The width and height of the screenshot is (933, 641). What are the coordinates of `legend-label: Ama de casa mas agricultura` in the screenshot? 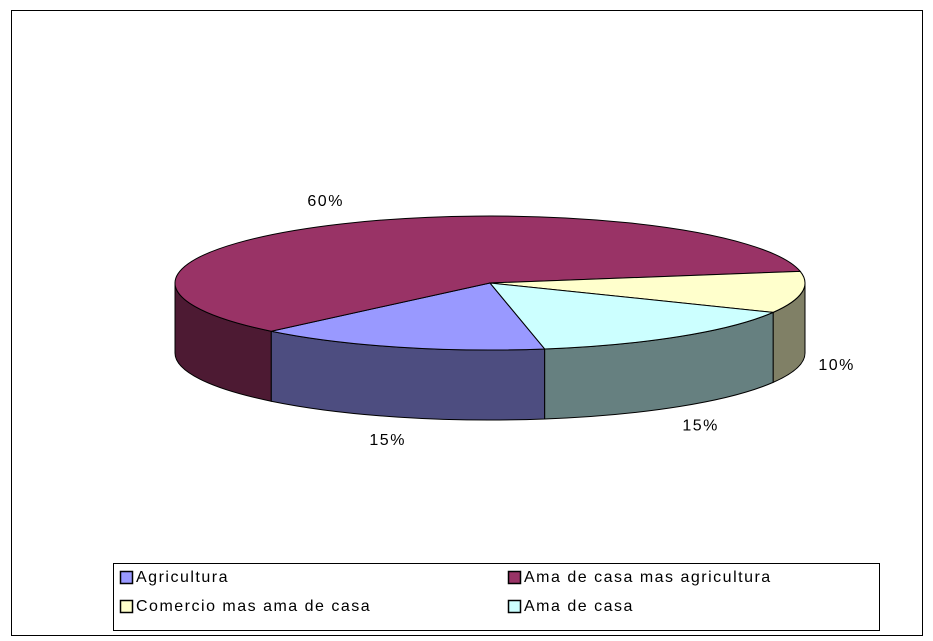 It's located at (648, 577).